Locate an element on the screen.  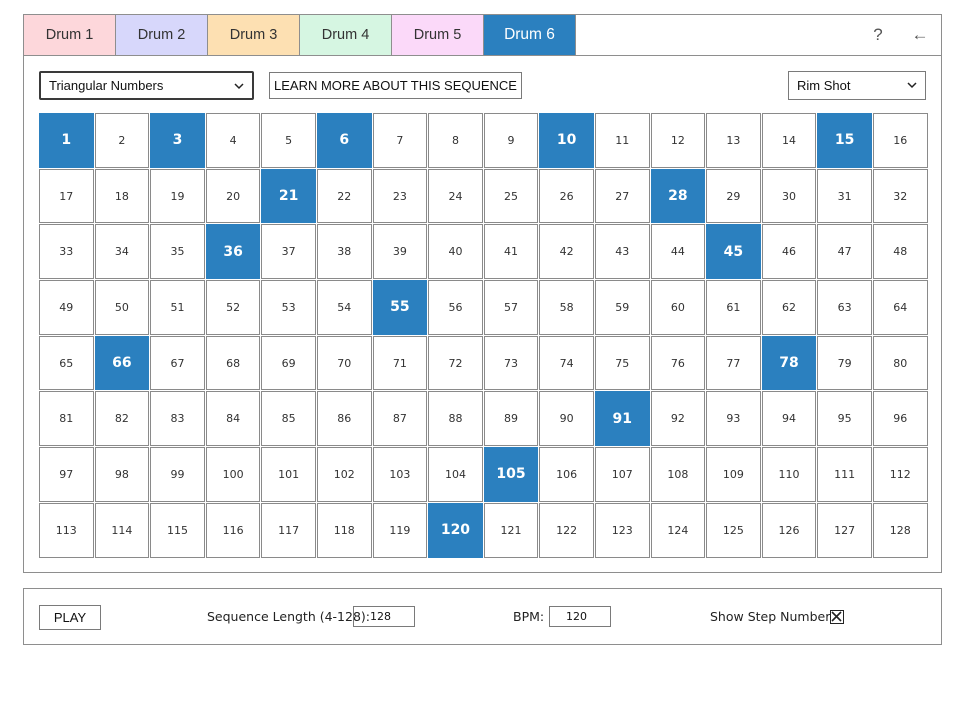
step-cell-54: 54 is located at coordinates (344, 307).